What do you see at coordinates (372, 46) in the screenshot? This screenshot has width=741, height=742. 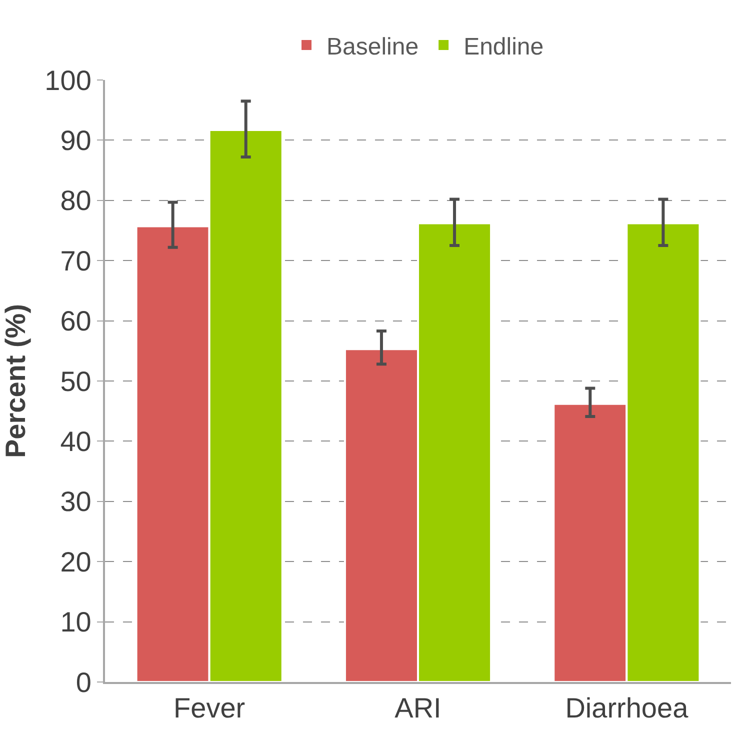 I see `legend-label: Baseline` at bounding box center [372, 46].